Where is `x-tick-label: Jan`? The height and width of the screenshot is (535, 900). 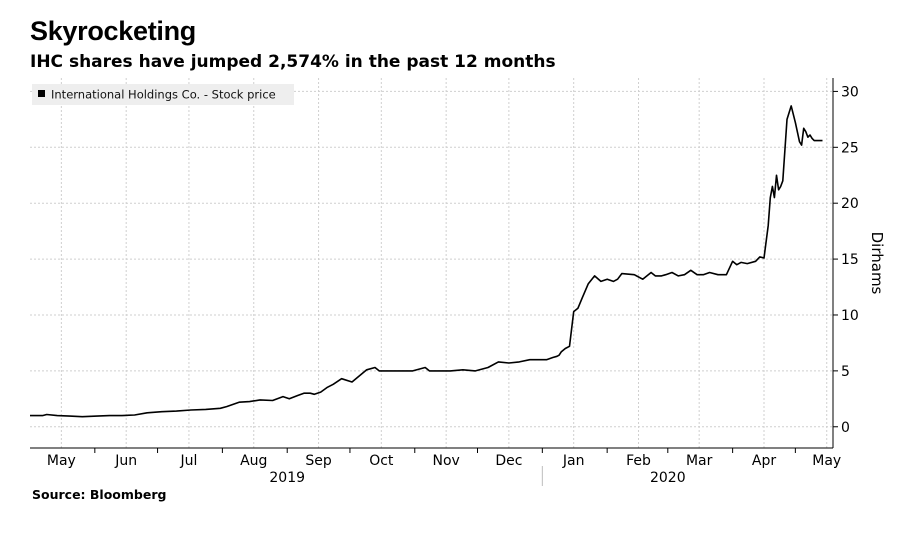 x-tick-label: Jan is located at coordinates (573, 461).